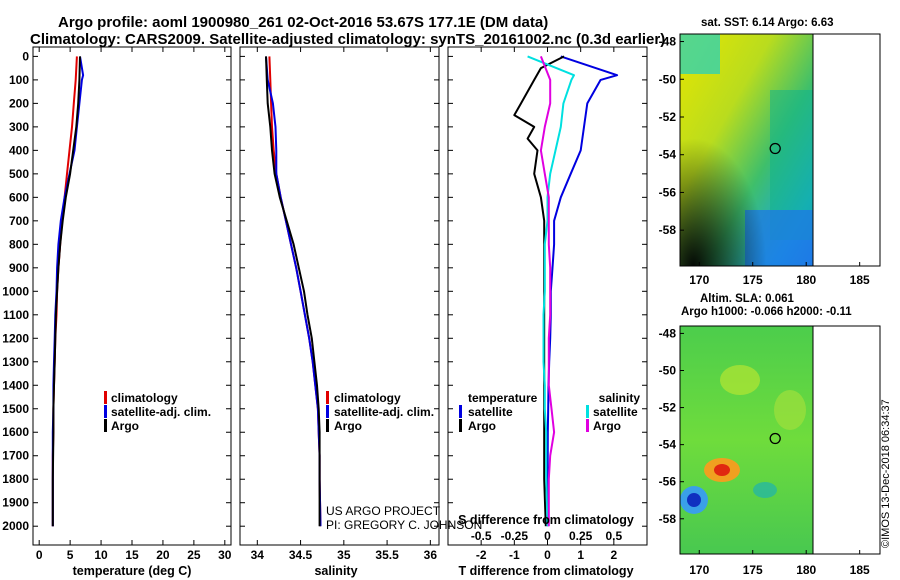  What do you see at coordinates (620, 398) in the screenshot?
I see `legend-salinity-heading: salinity` at bounding box center [620, 398].